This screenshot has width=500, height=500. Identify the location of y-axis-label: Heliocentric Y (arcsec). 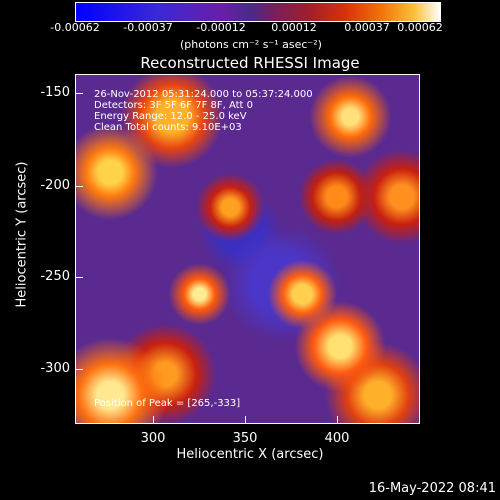
(22, 234).